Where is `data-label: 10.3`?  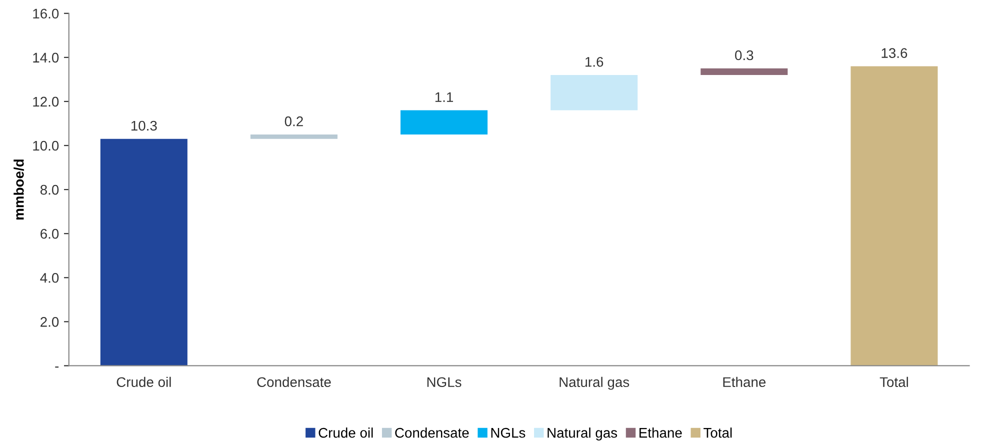
data-label: 10.3 is located at coordinates (144, 125).